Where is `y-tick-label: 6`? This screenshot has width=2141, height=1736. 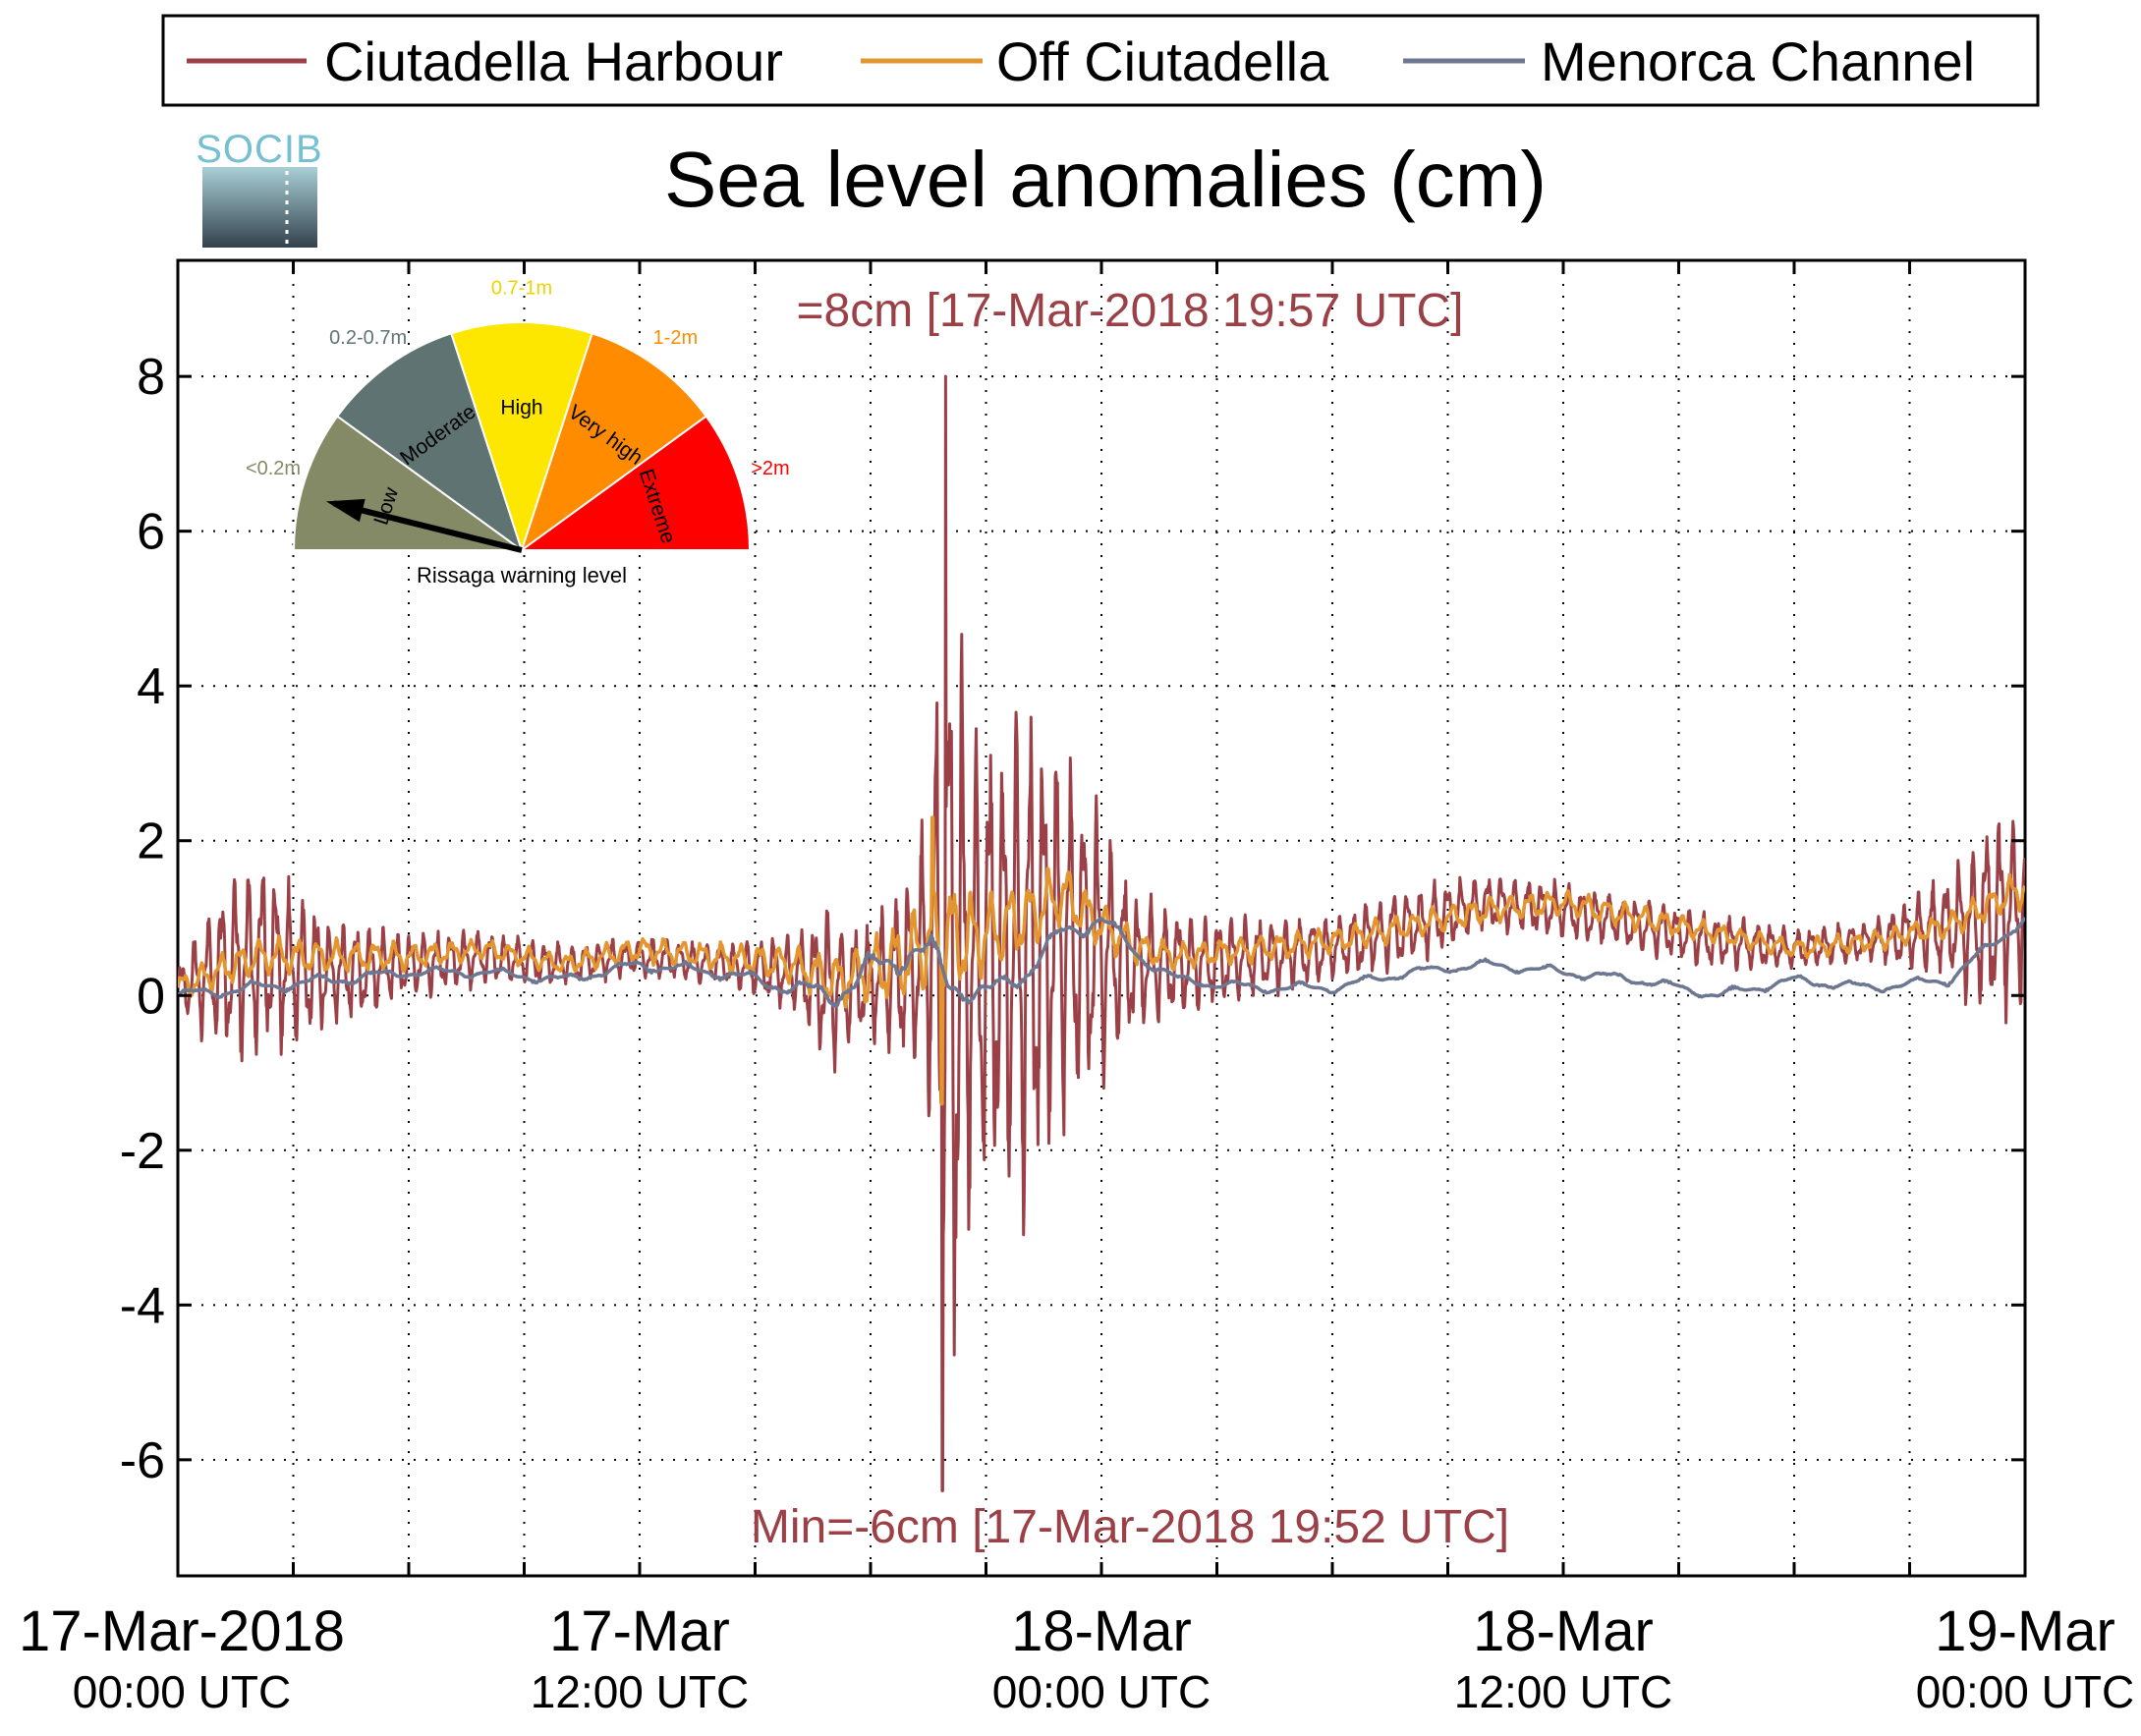
y-tick-label: 6 is located at coordinates (151, 532).